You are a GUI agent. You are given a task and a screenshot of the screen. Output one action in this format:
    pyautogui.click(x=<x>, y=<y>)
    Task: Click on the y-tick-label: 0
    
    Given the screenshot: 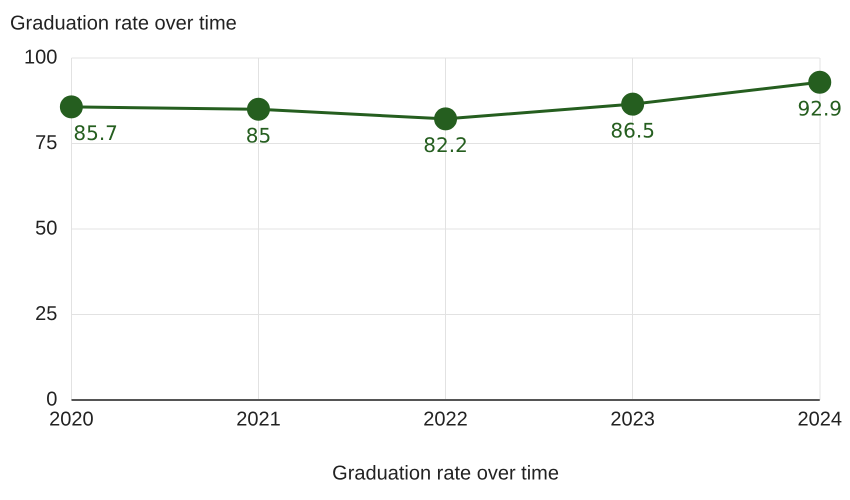 What is the action you would take?
    pyautogui.click(x=52, y=399)
    